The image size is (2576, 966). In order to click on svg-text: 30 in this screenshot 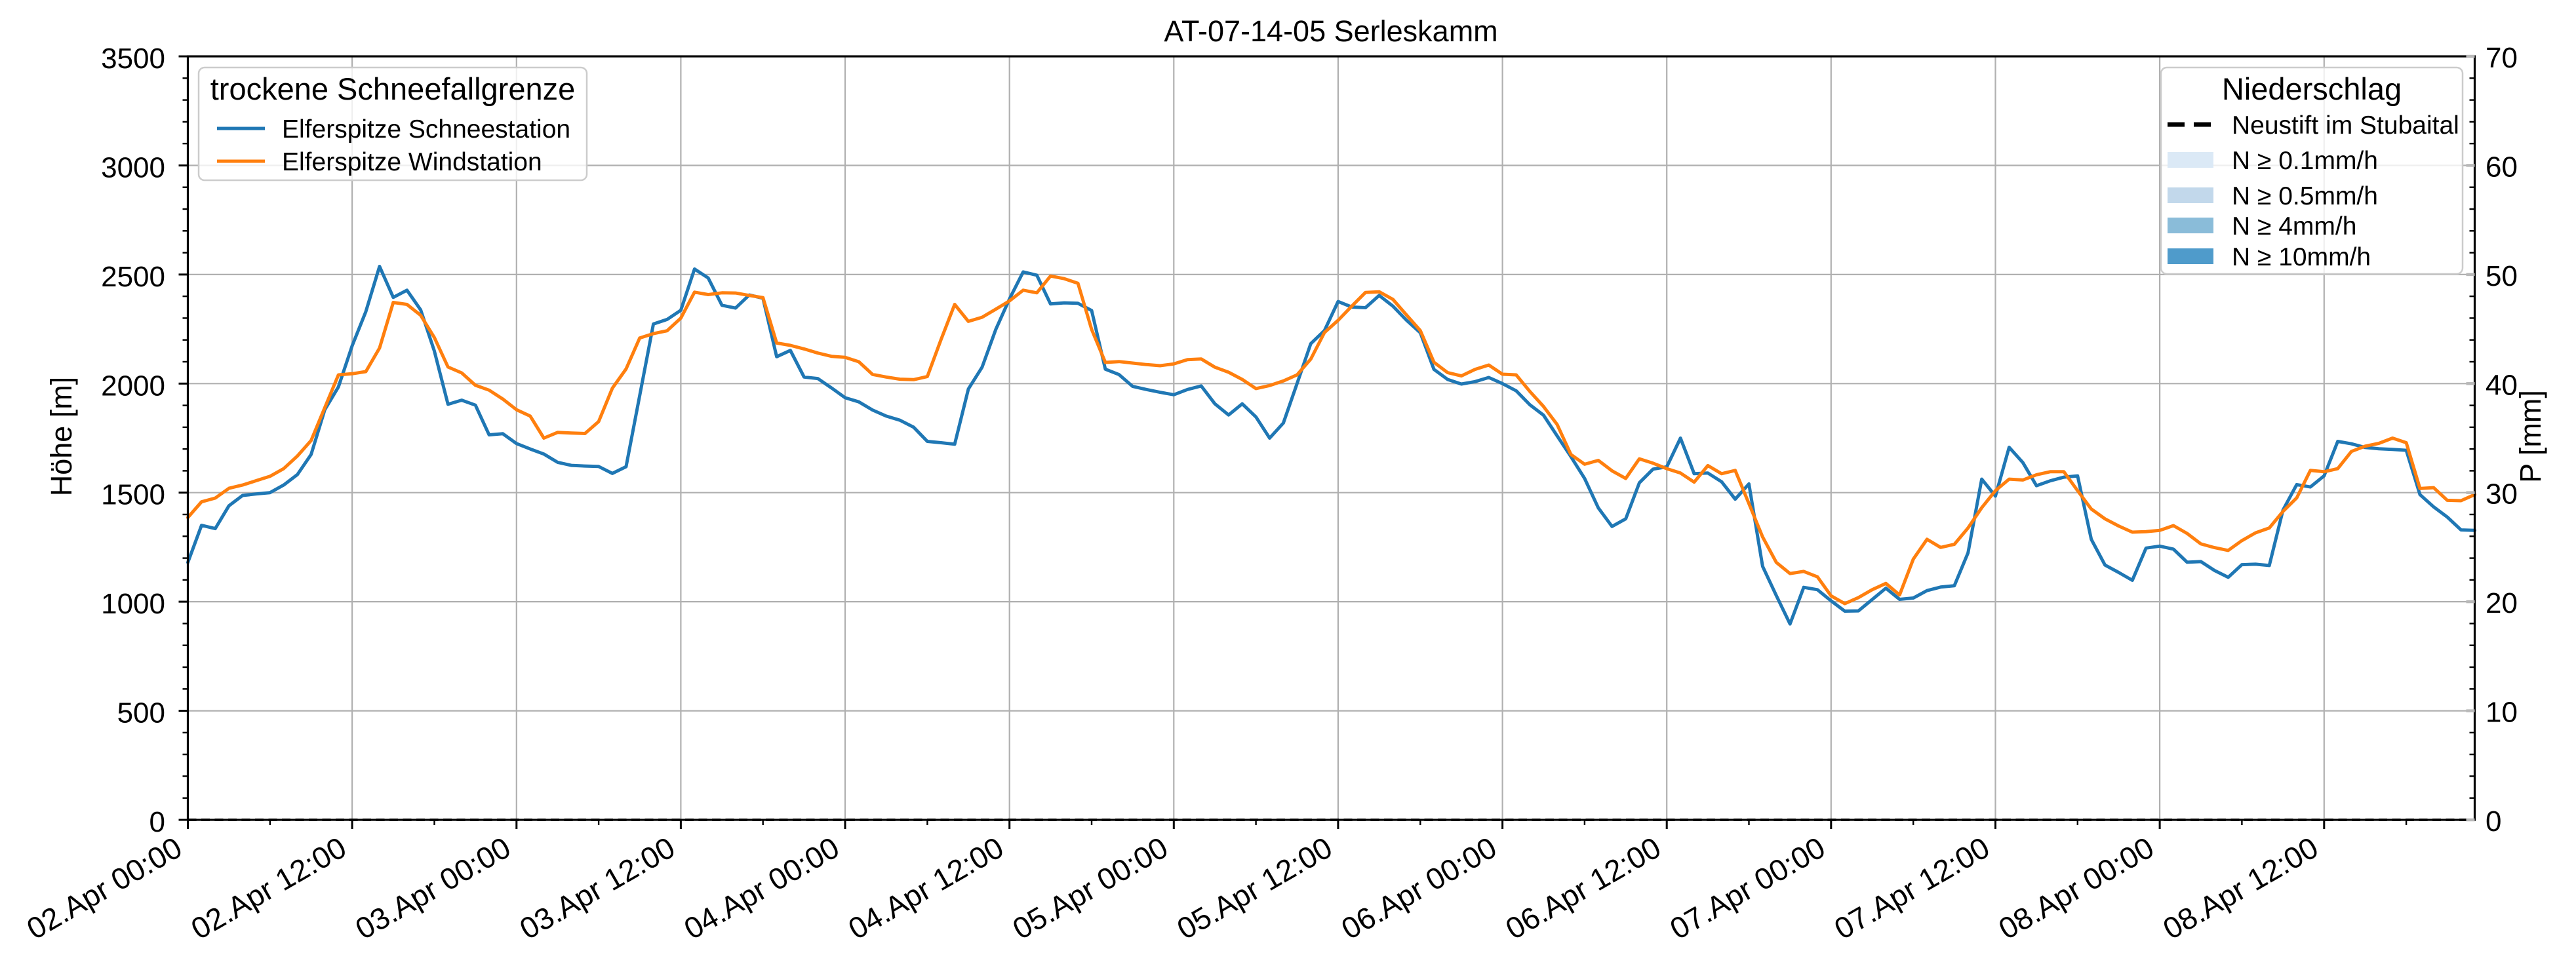, I will do `click(2502, 494)`.